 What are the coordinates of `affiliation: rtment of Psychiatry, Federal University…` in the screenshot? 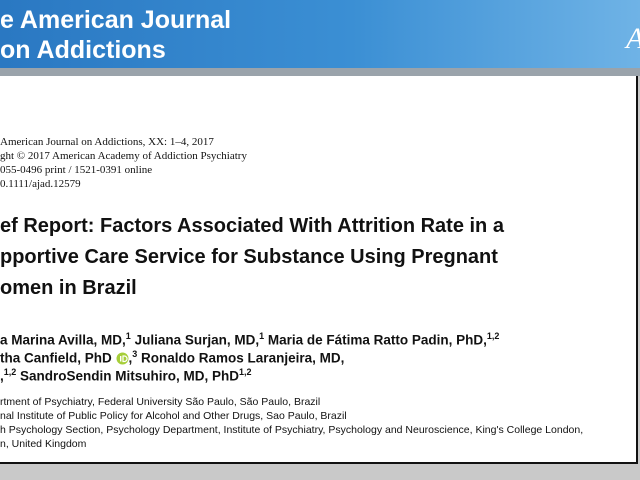 It's located at (160, 402).